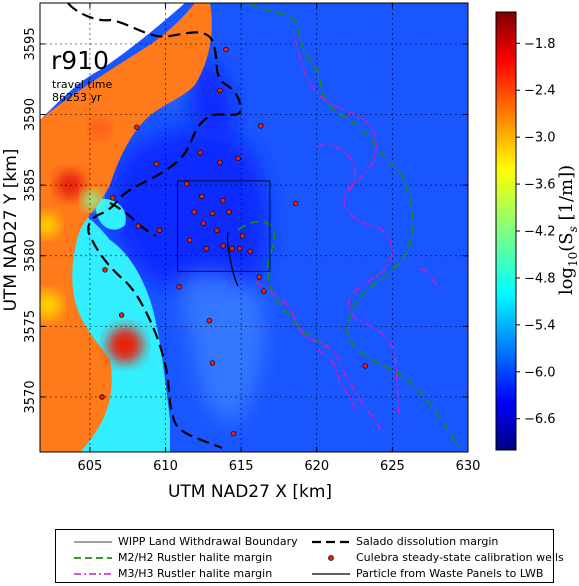  I want to click on x-axis-label: UTM NAD27 X [km], so click(250, 492).